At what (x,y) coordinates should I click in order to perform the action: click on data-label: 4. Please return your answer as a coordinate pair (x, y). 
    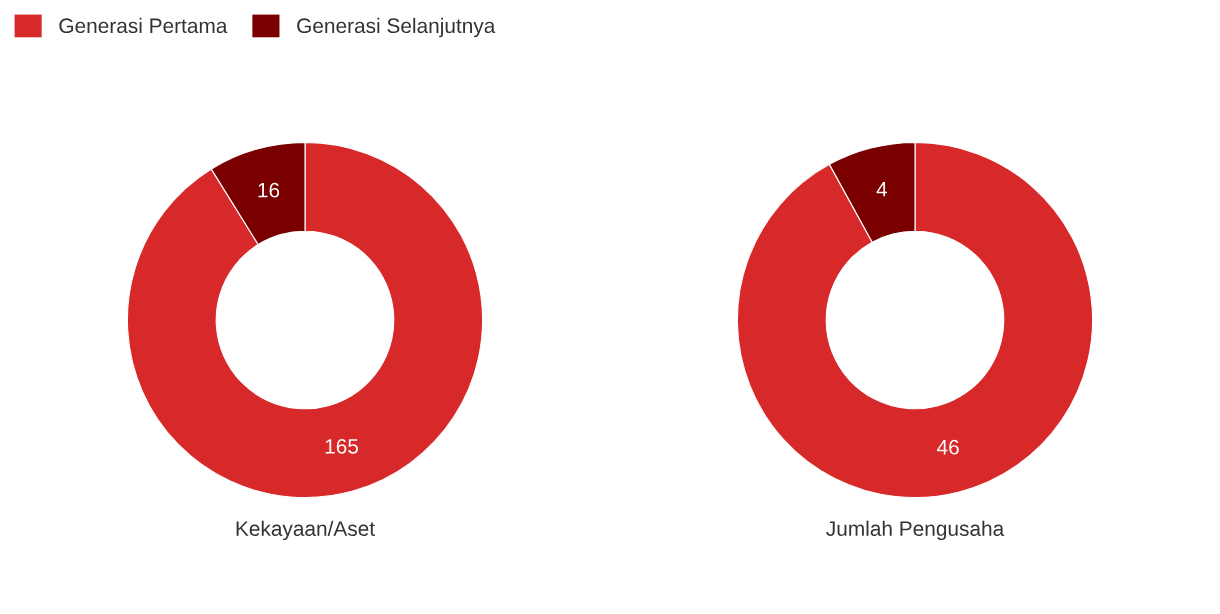
    Looking at the image, I should click on (882, 189).